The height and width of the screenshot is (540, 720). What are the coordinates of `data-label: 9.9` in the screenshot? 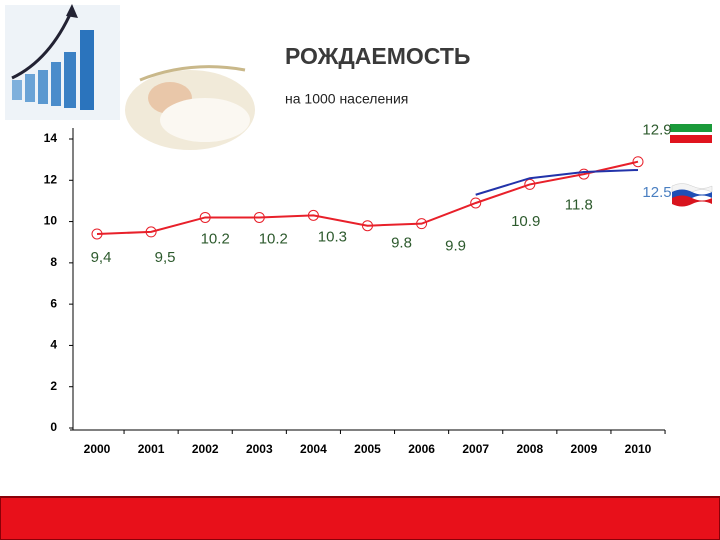 It's located at (455, 246).